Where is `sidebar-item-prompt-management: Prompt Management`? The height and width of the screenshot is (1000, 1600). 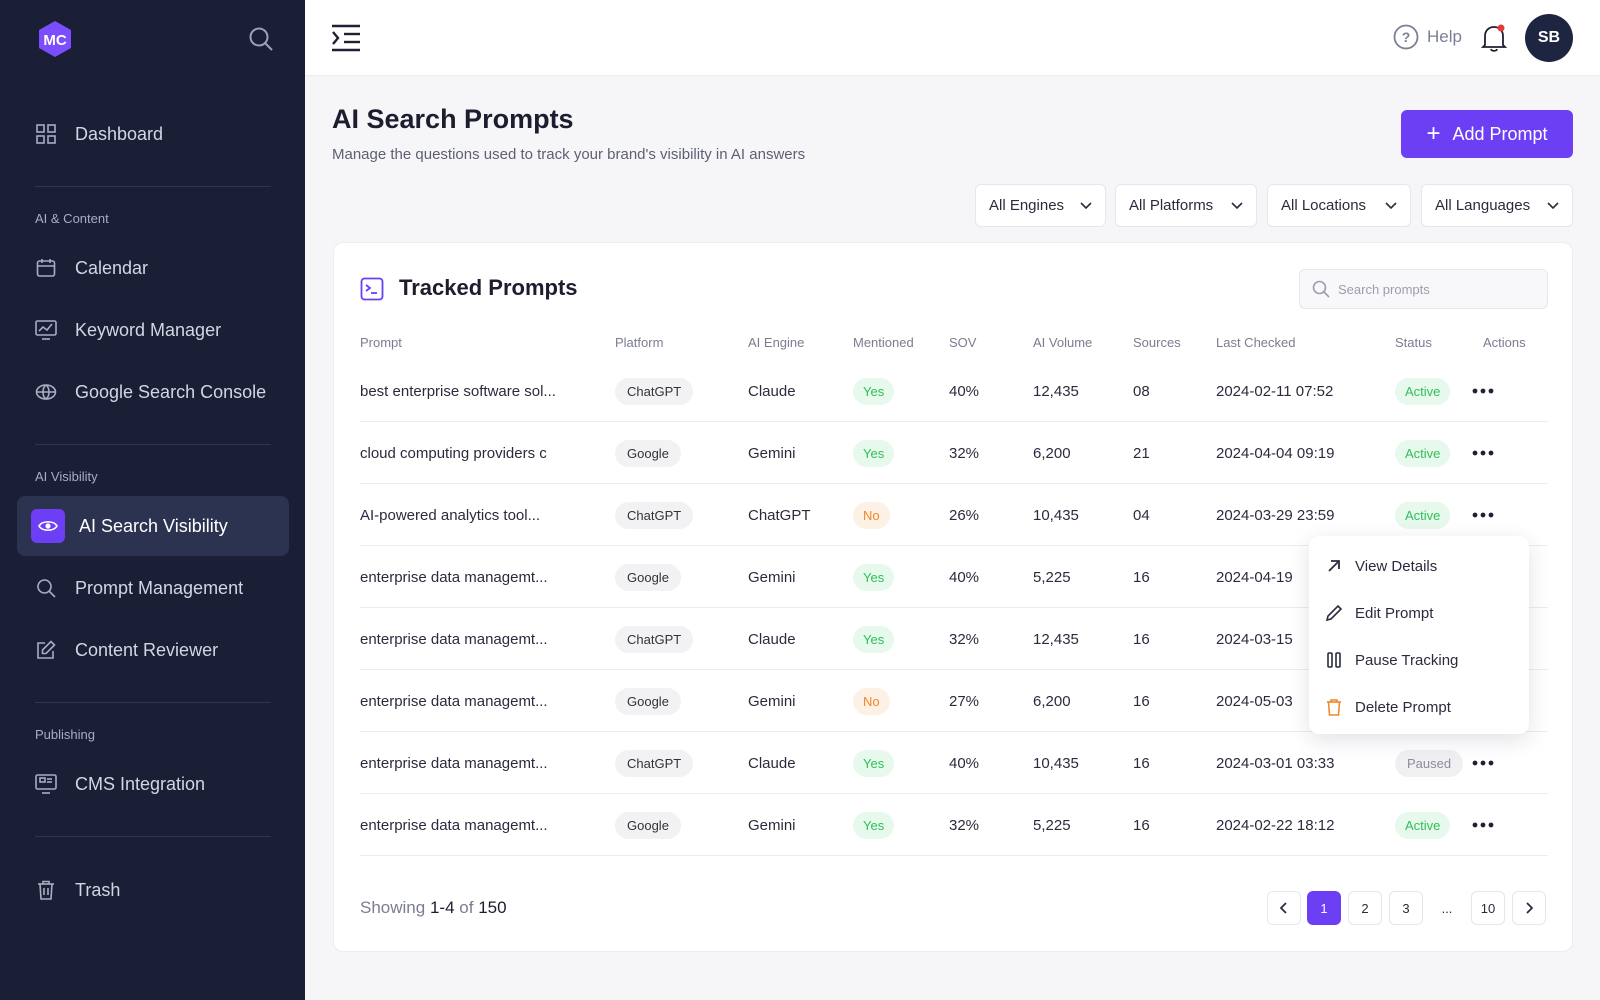 sidebar-item-prompt-management: Prompt Management is located at coordinates (153, 588).